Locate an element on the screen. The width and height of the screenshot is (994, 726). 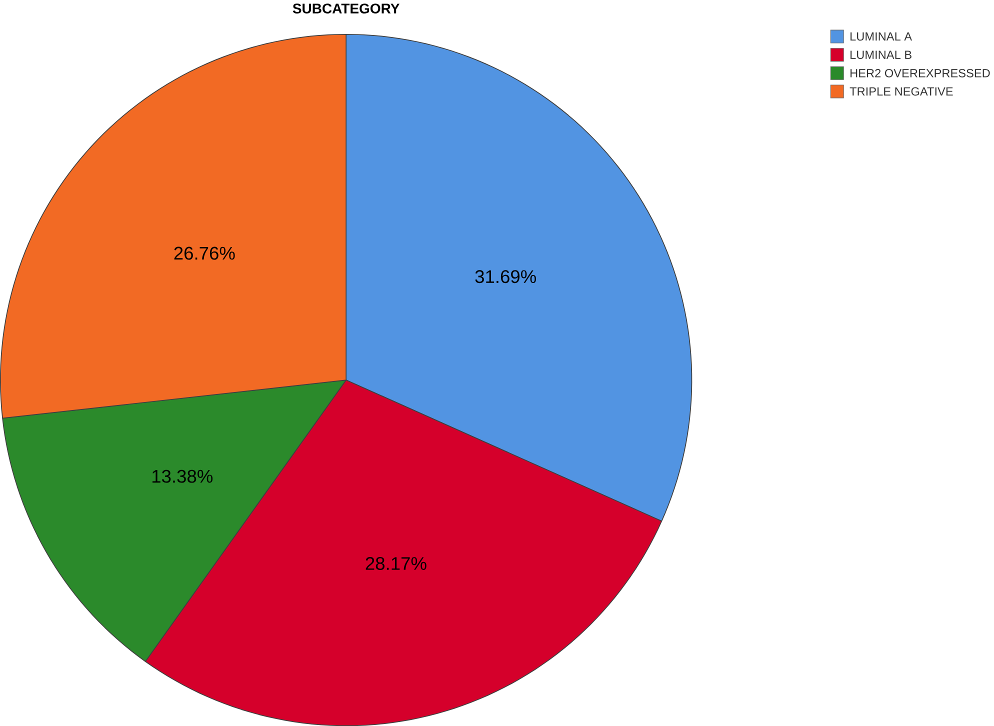
data-label: 31.69% is located at coordinates (505, 277).